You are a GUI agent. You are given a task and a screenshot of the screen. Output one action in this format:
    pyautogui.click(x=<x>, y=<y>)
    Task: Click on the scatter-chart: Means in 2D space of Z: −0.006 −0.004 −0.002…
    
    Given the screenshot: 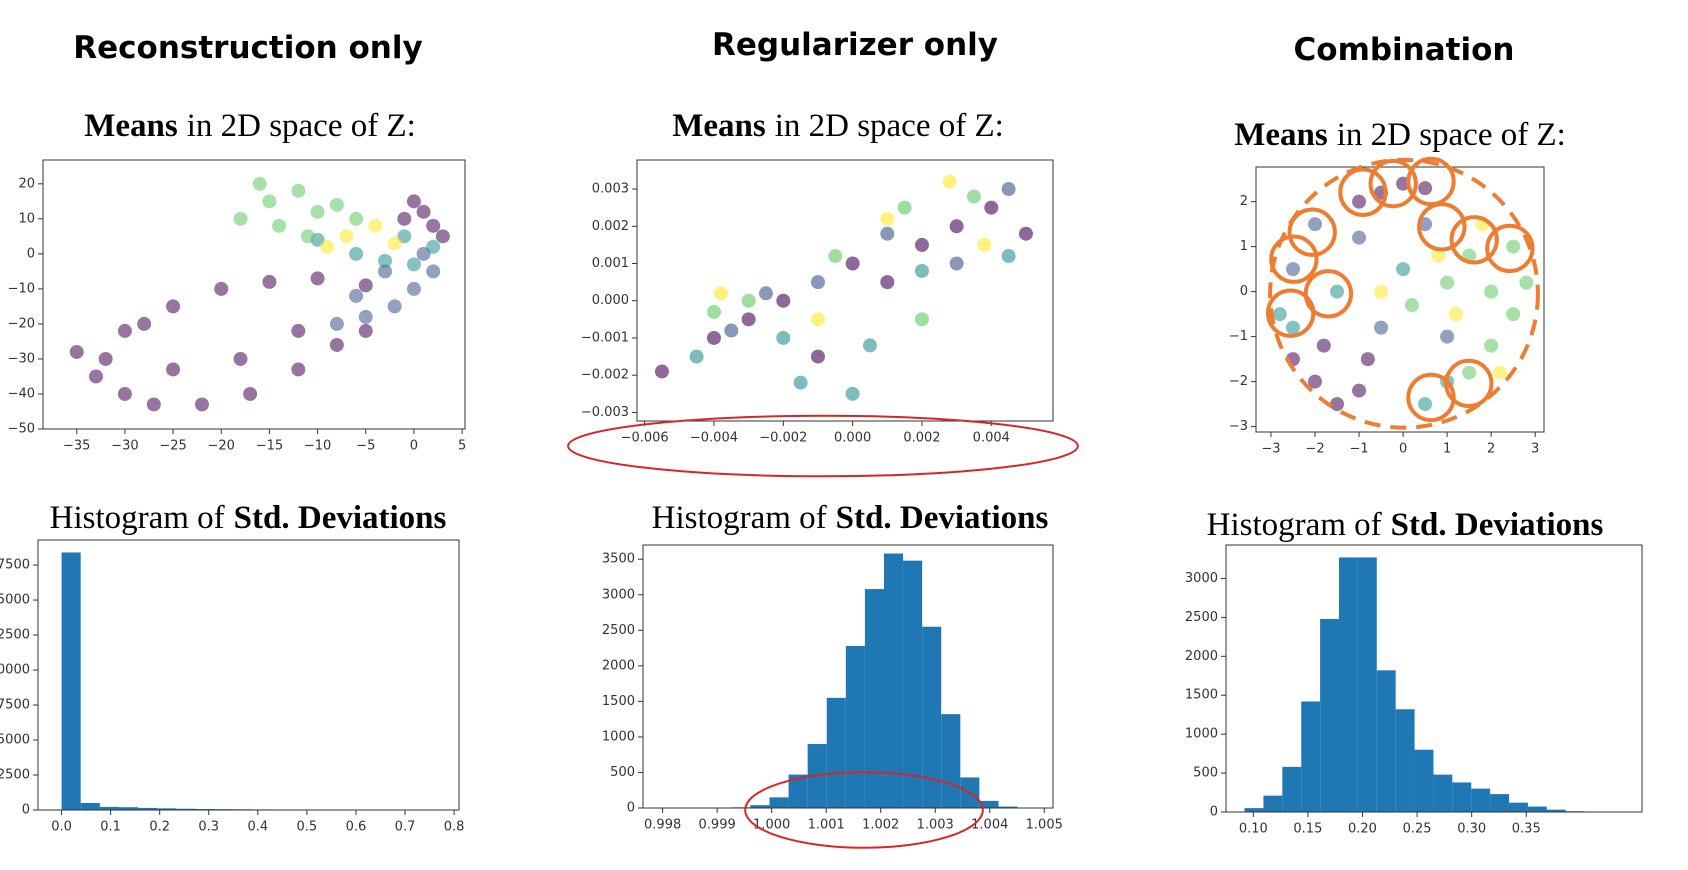 What is the action you would take?
    pyautogui.click(x=817, y=277)
    